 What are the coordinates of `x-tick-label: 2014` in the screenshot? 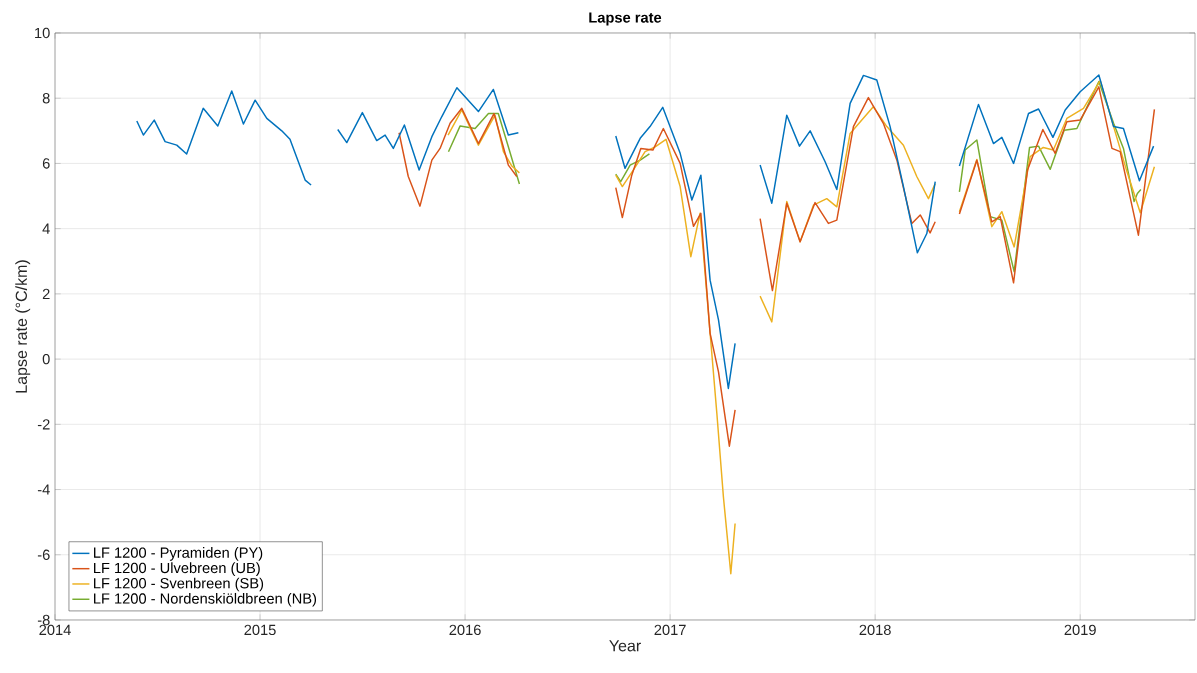 It's located at (55, 630).